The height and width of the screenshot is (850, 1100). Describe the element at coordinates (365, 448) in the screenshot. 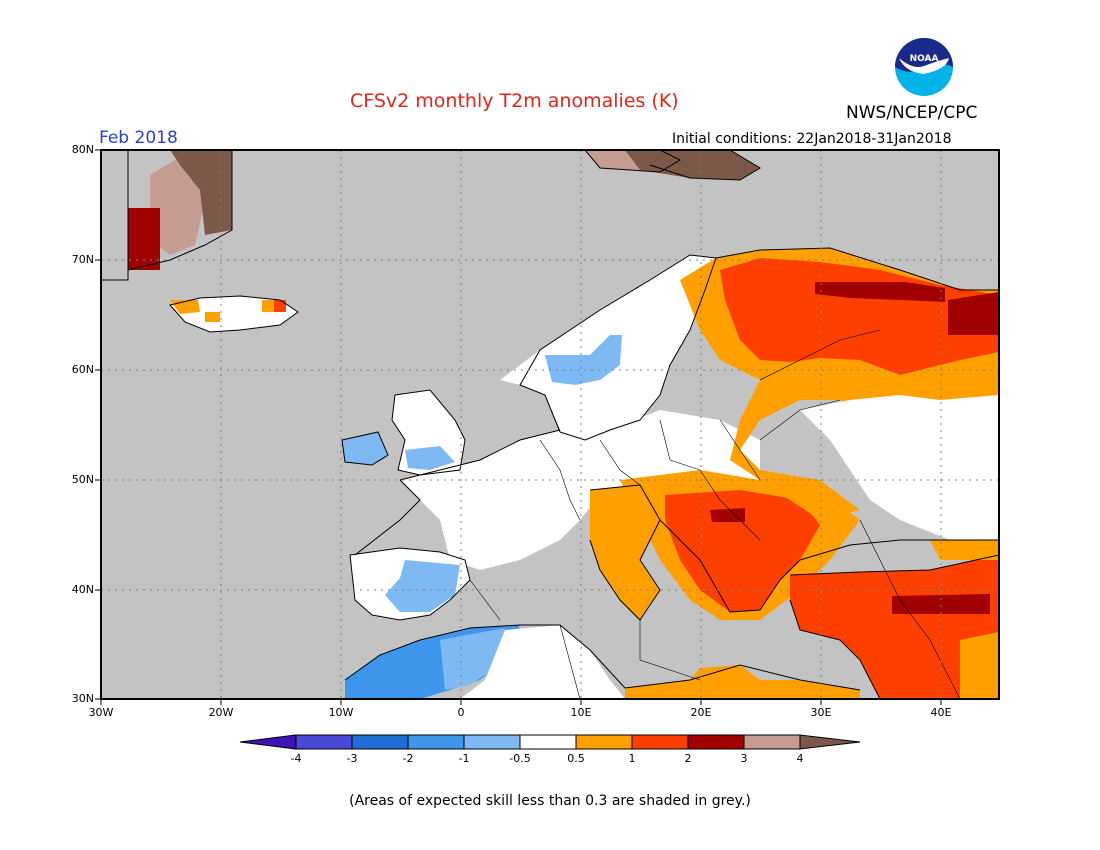

I see `ireland-cool` at that location.